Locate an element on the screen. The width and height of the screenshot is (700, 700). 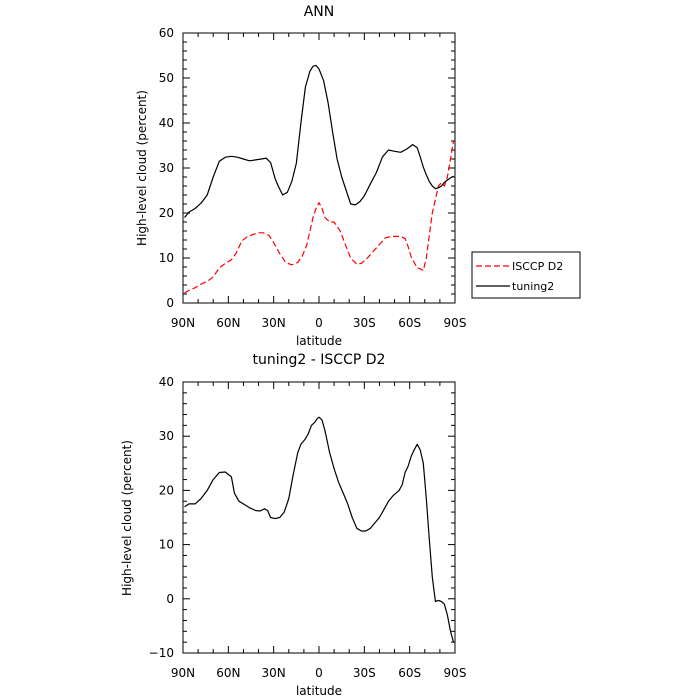
y-tick-label: 50 is located at coordinates (166, 78).